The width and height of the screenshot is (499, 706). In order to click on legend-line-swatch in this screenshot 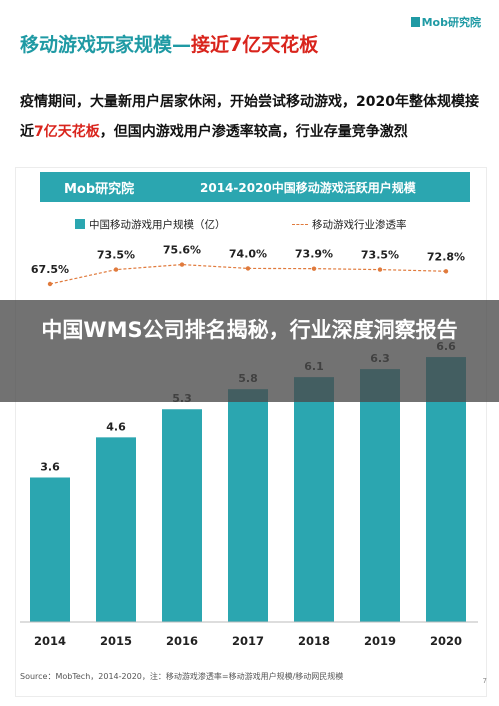, I will do `click(300, 224)`.